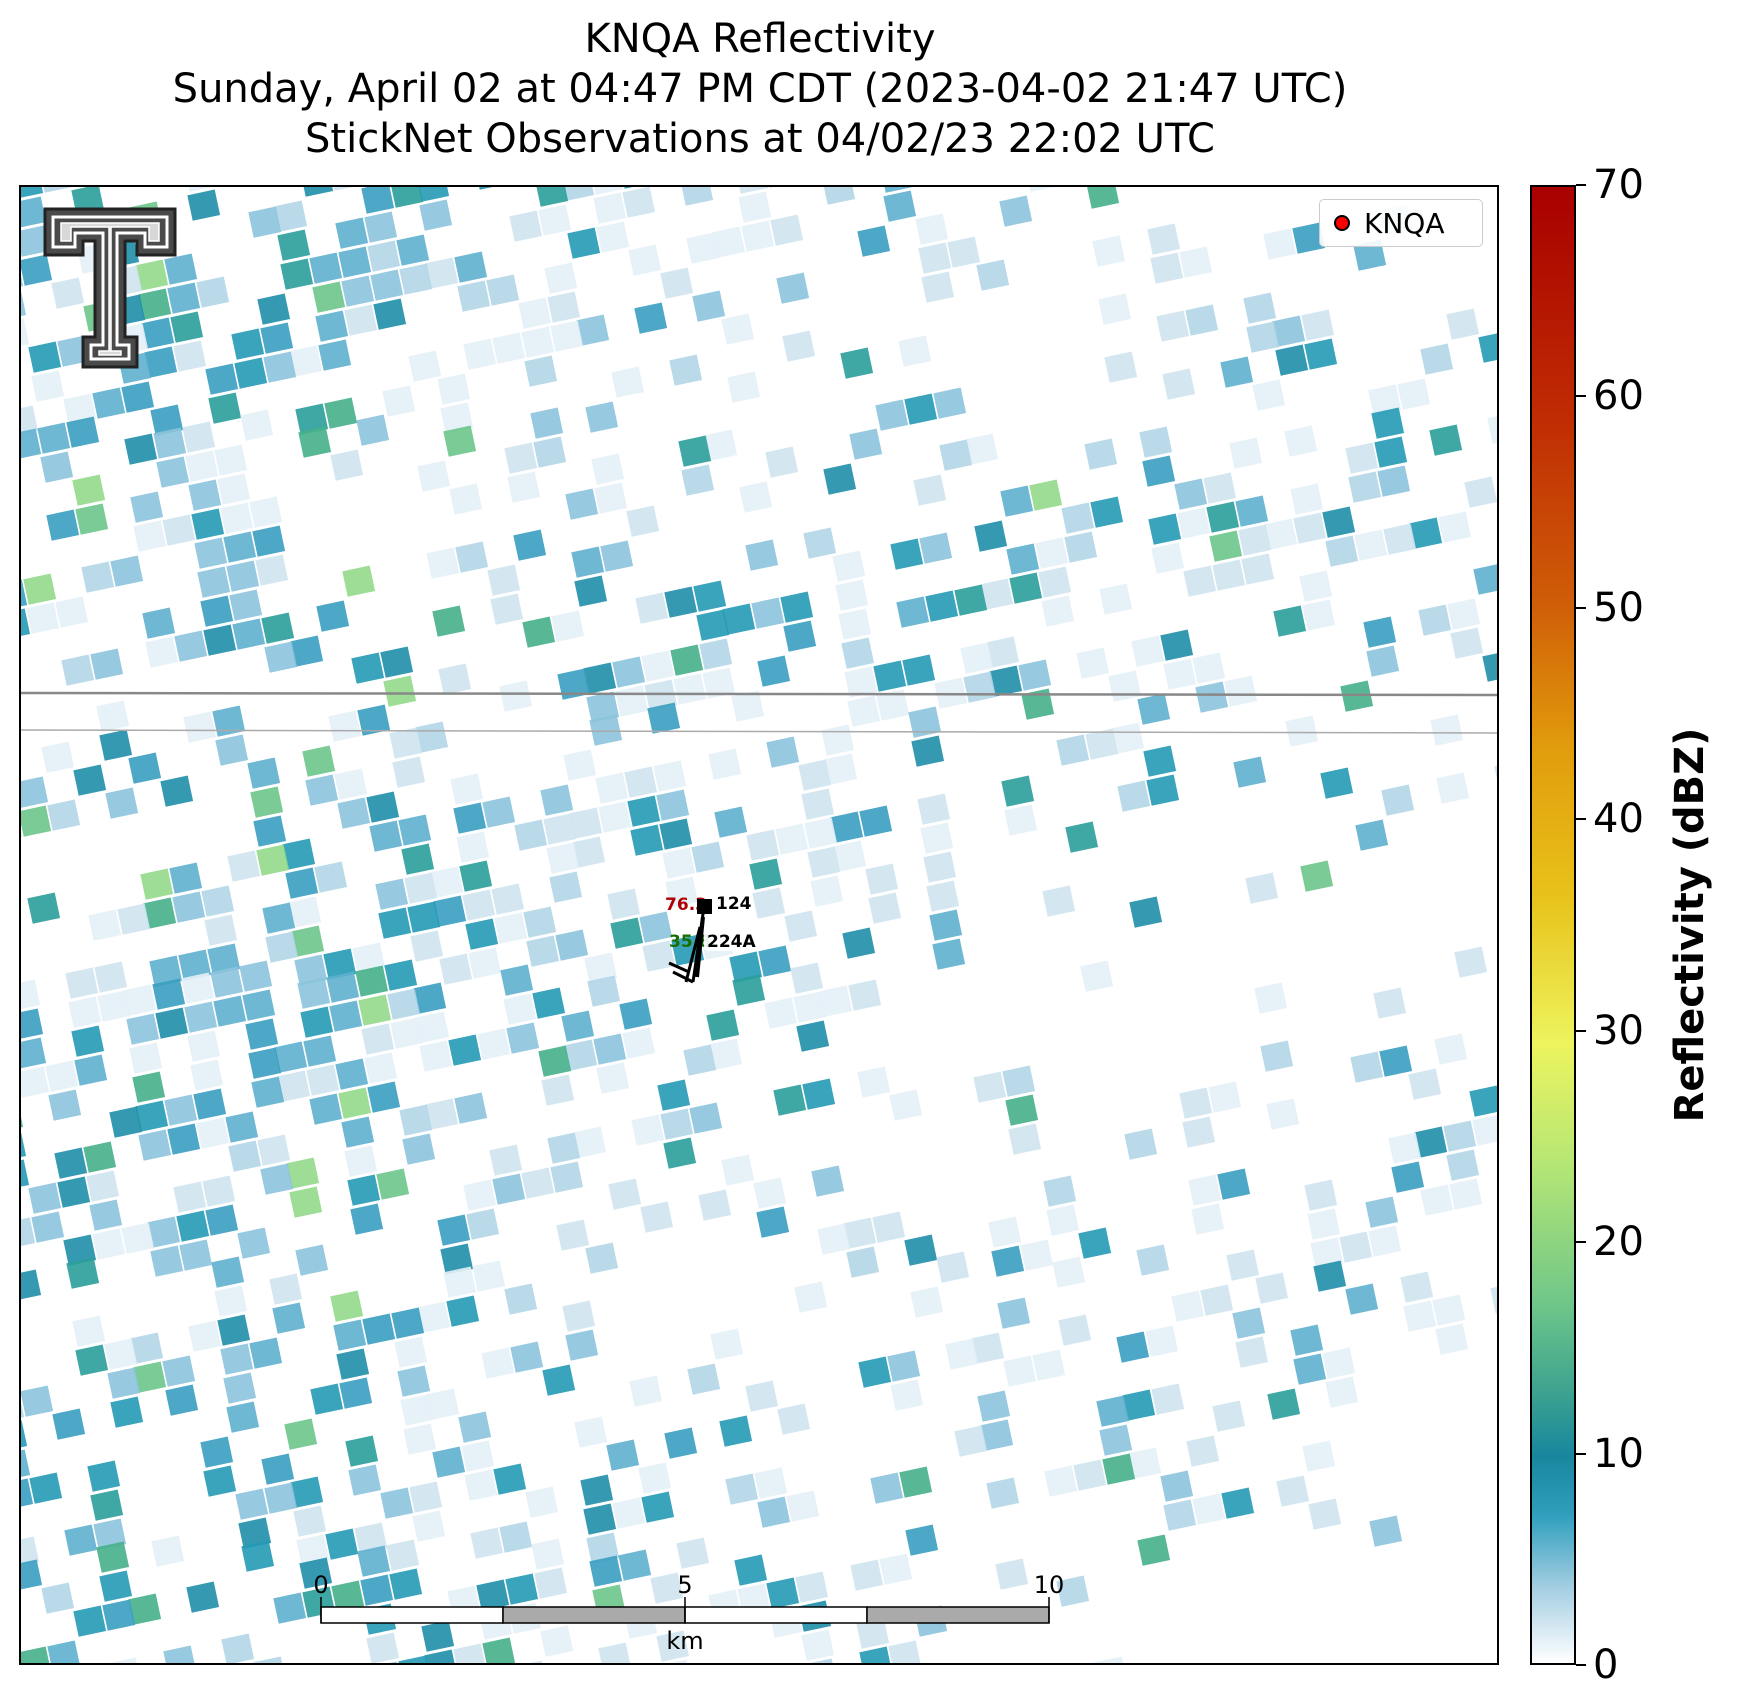 Image resolution: width=1738 pixels, height=1705 pixels. I want to click on scale-label-10: 10, so click(1049, 1585).